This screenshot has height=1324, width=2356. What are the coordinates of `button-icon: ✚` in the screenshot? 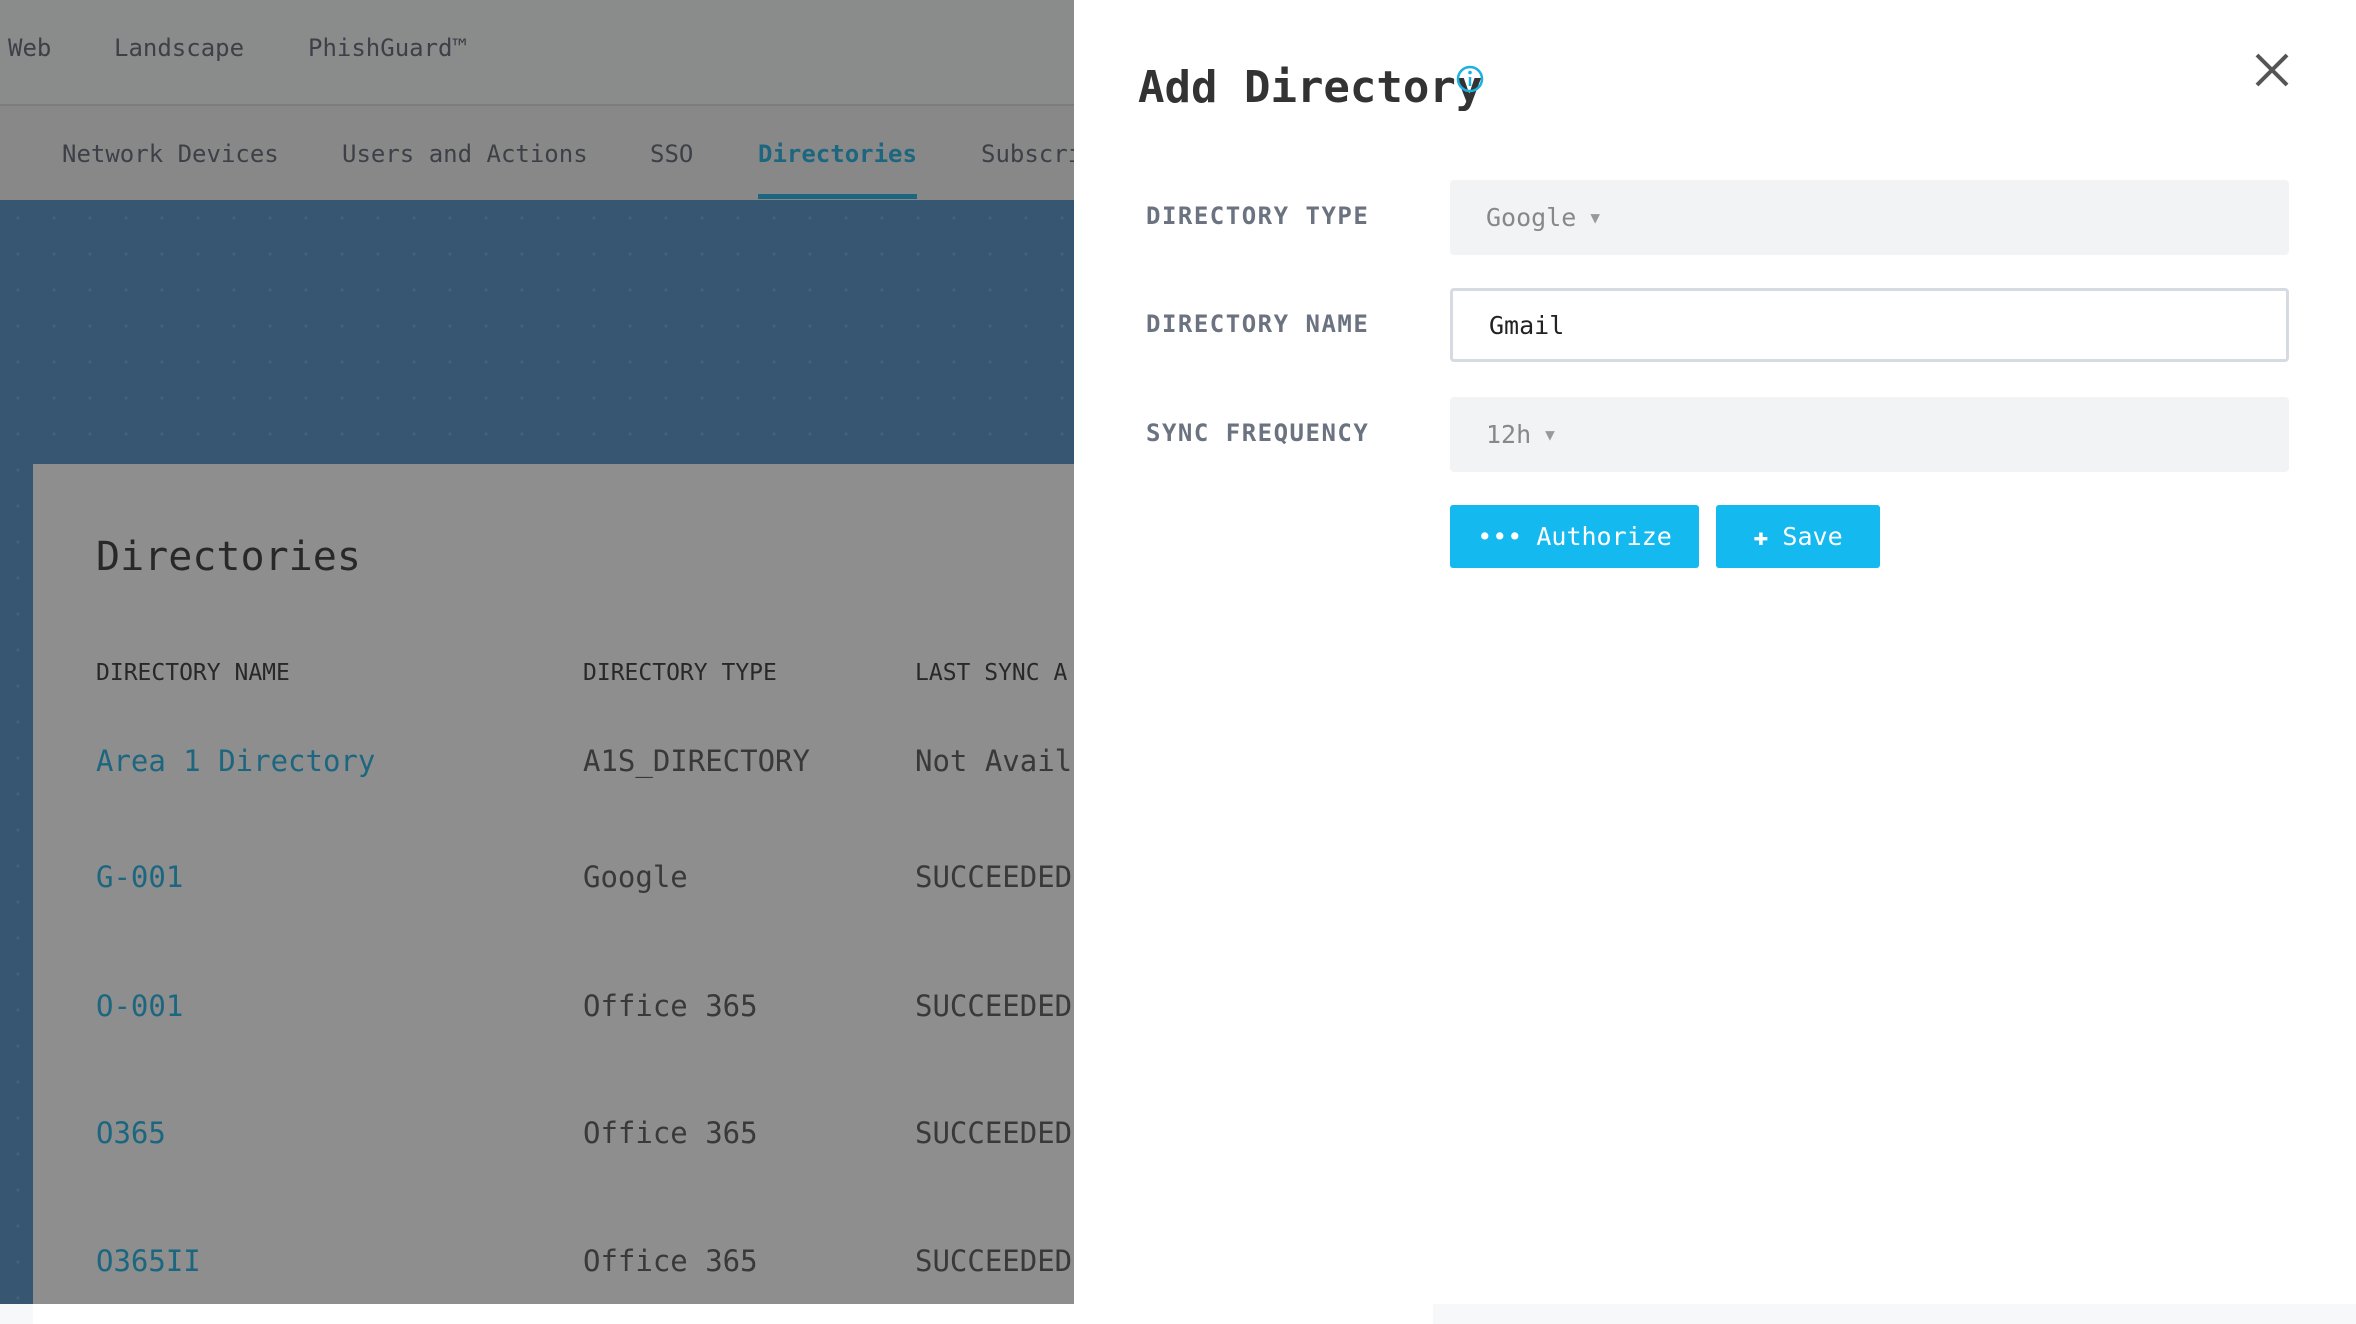 It's located at (1761, 536).